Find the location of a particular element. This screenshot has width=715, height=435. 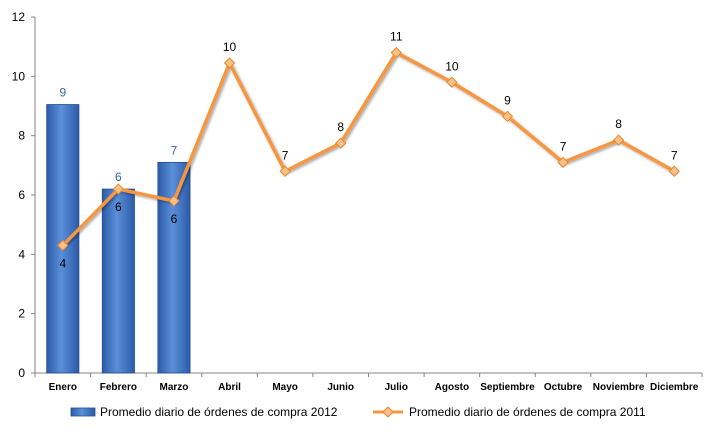

y-tick-label: 12 is located at coordinates (19, 17).